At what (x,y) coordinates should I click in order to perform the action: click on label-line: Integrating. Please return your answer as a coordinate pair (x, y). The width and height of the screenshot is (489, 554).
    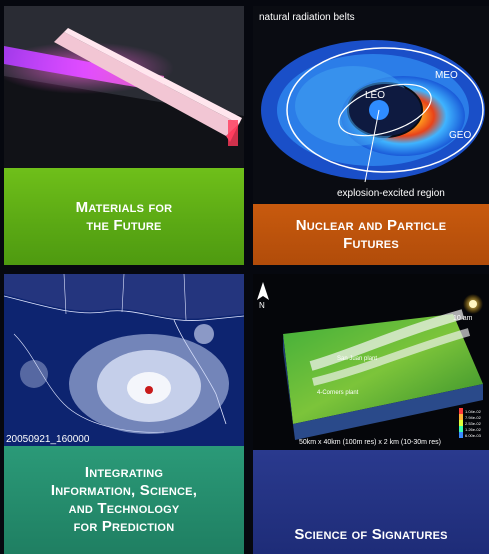
    Looking at the image, I should click on (124, 472).